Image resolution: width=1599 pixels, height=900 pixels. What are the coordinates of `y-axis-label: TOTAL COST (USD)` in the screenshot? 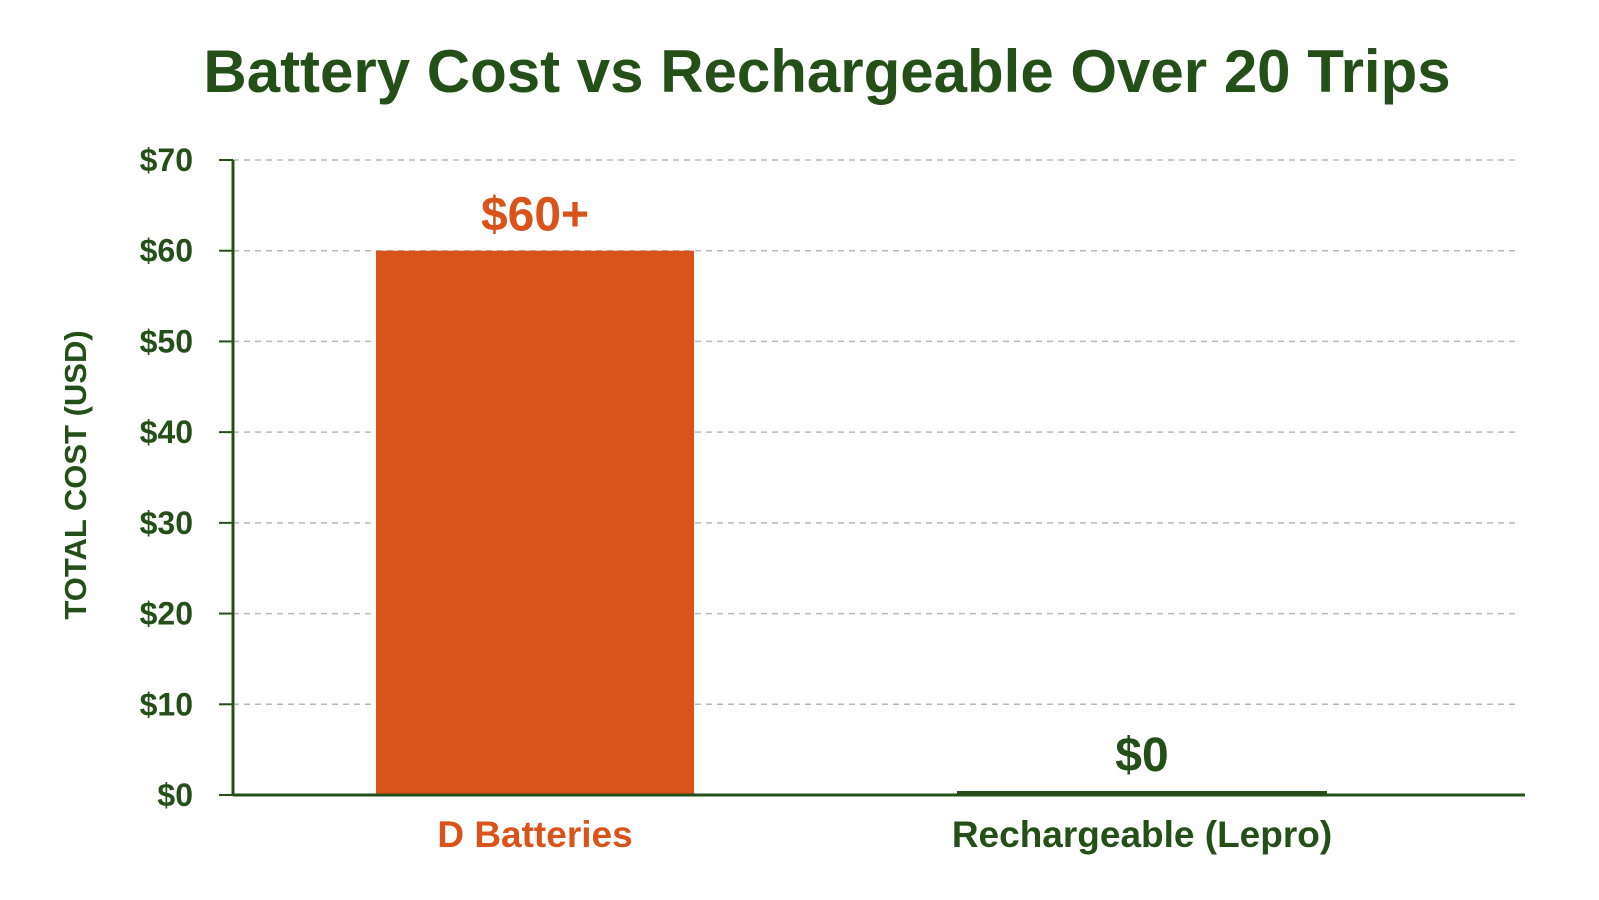 It's located at (75, 474).